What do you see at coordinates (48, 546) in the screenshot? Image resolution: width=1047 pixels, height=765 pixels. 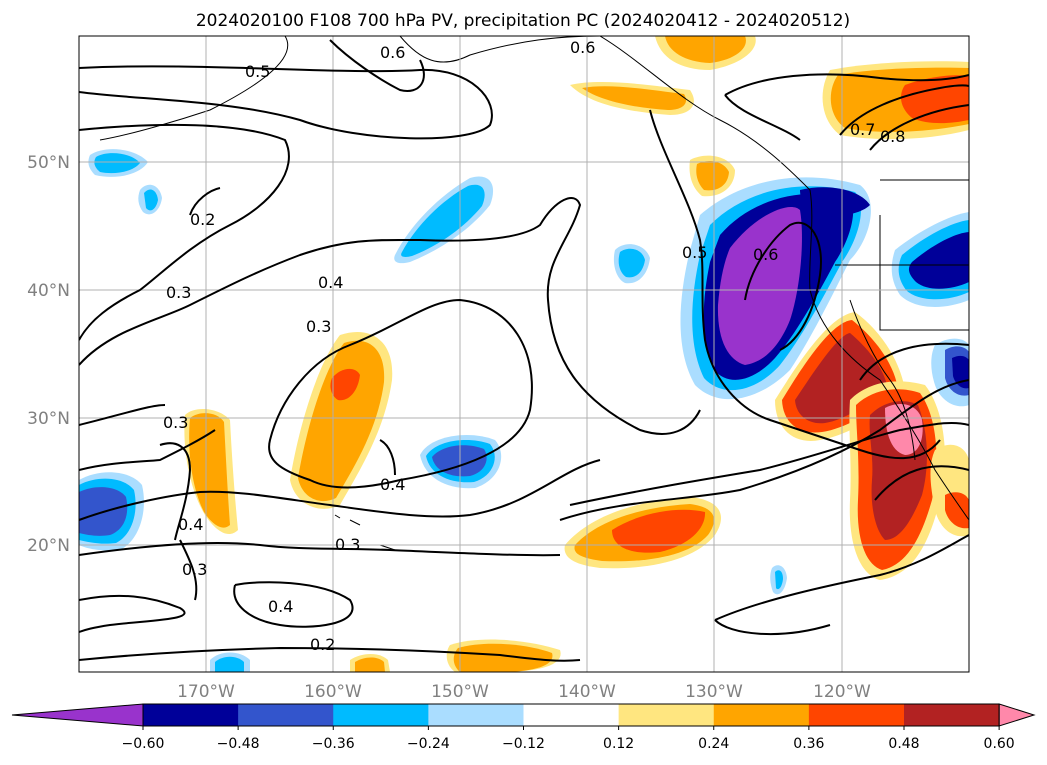 I see `lat-label: 20°N` at bounding box center [48, 546].